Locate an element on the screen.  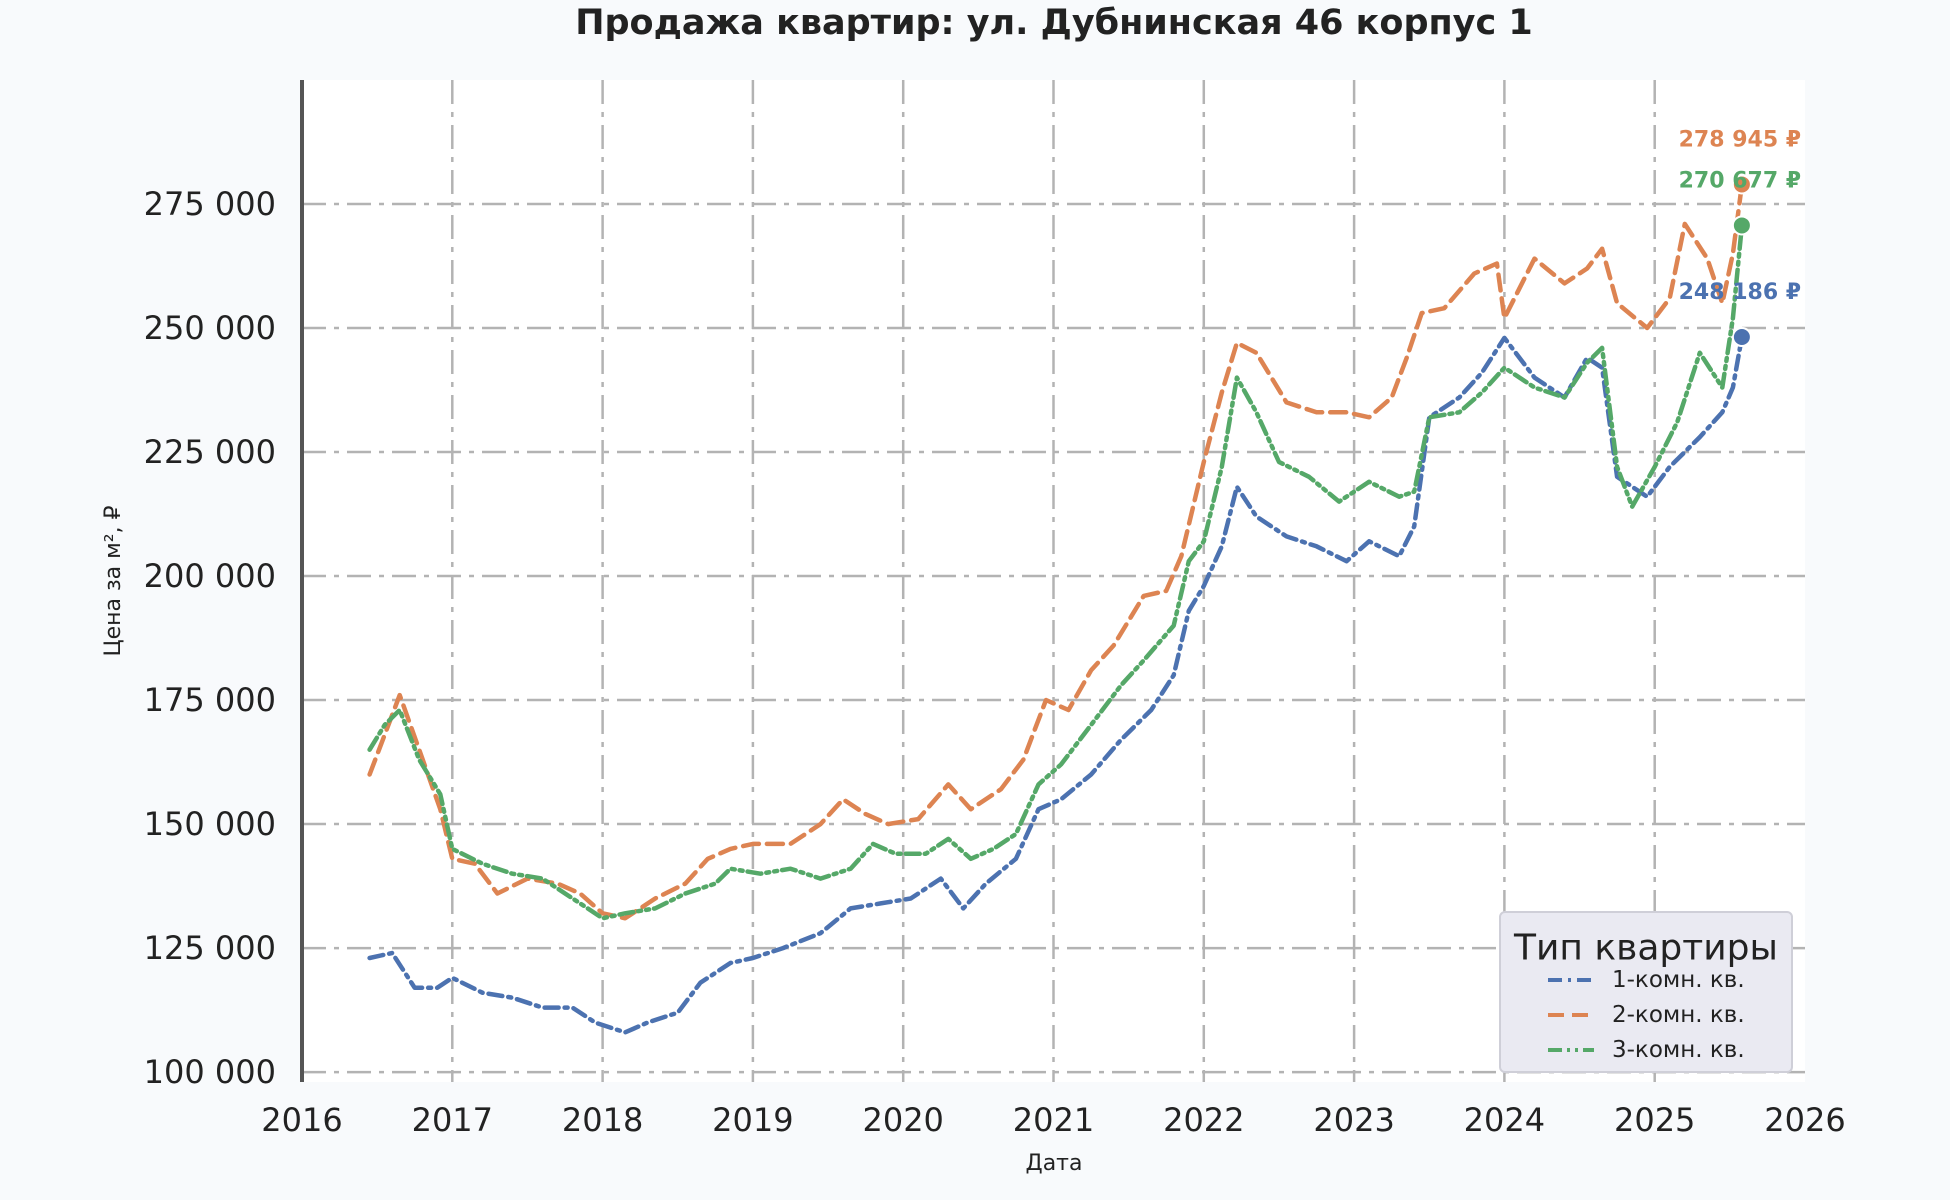
x-tick-label-2019: 2019 is located at coordinates (752, 1120).